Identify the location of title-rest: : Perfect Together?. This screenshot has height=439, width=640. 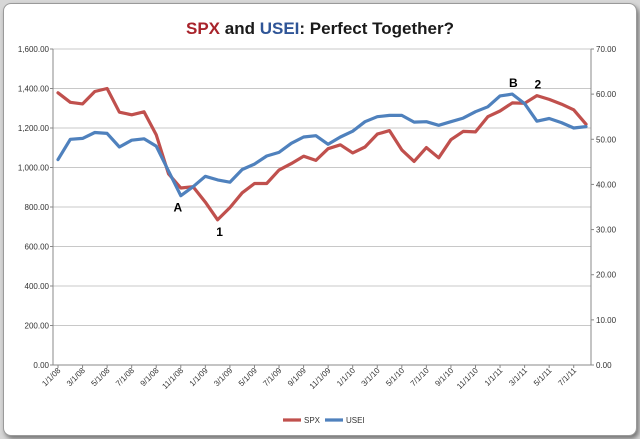
(376, 28).